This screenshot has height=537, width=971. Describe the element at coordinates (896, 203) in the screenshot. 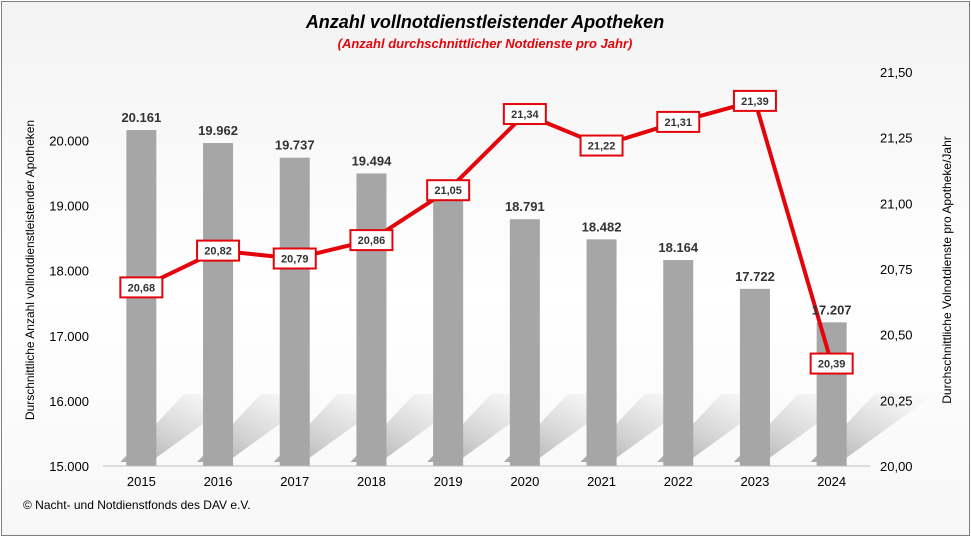

I see `right-tick-label: 21,00` at that location.